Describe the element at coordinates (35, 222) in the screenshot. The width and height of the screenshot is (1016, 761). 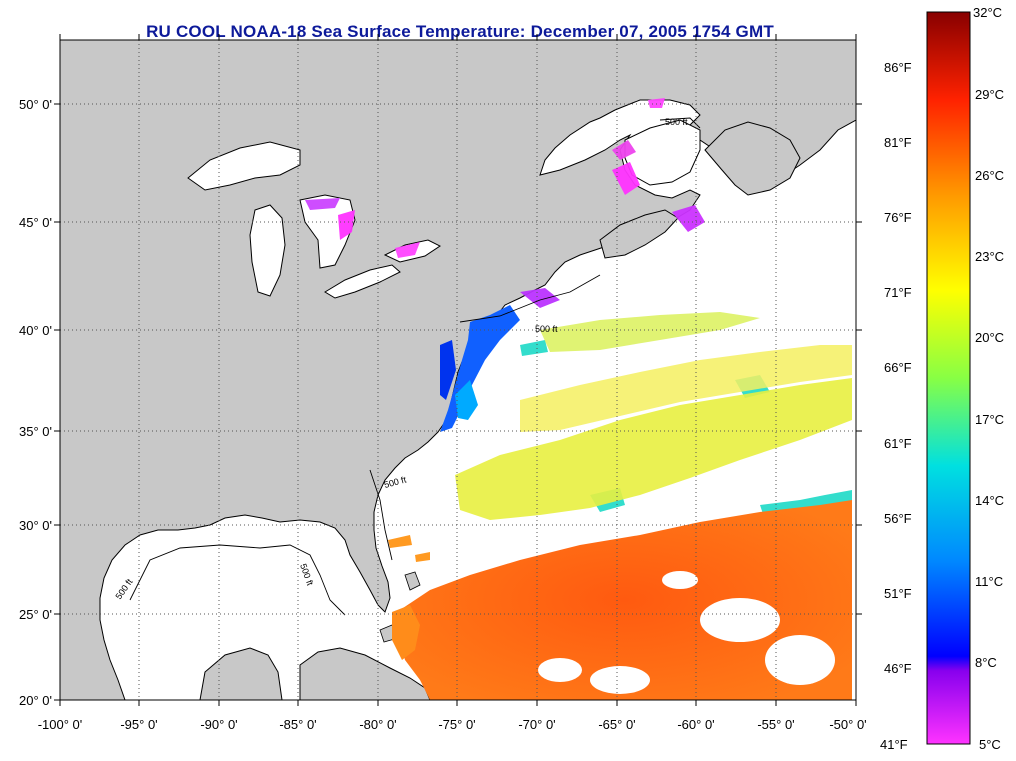
I see `lat-label: 45° 0'` at that location.